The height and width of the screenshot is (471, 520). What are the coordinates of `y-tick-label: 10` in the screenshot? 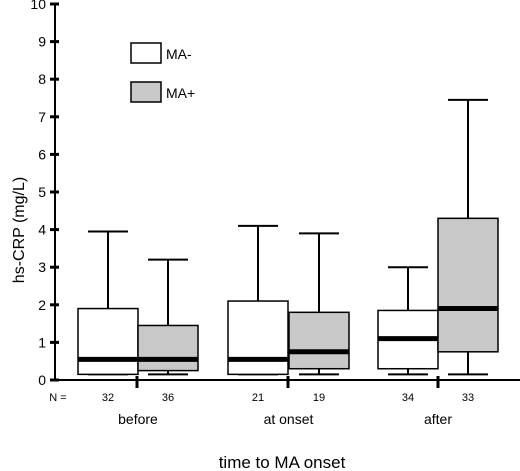 It's located at (38, 6).